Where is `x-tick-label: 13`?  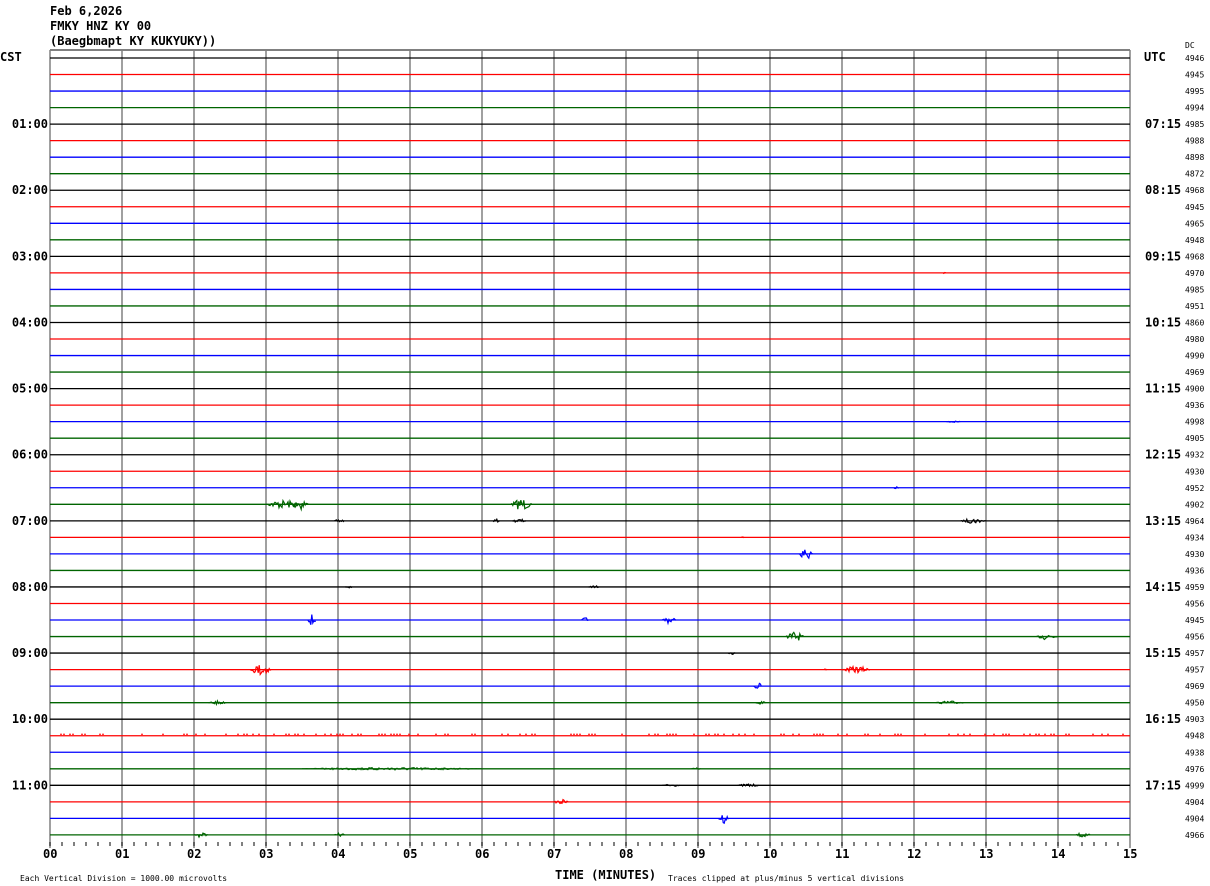
x-tick-label: 13 is located at coordinates (986, 854).